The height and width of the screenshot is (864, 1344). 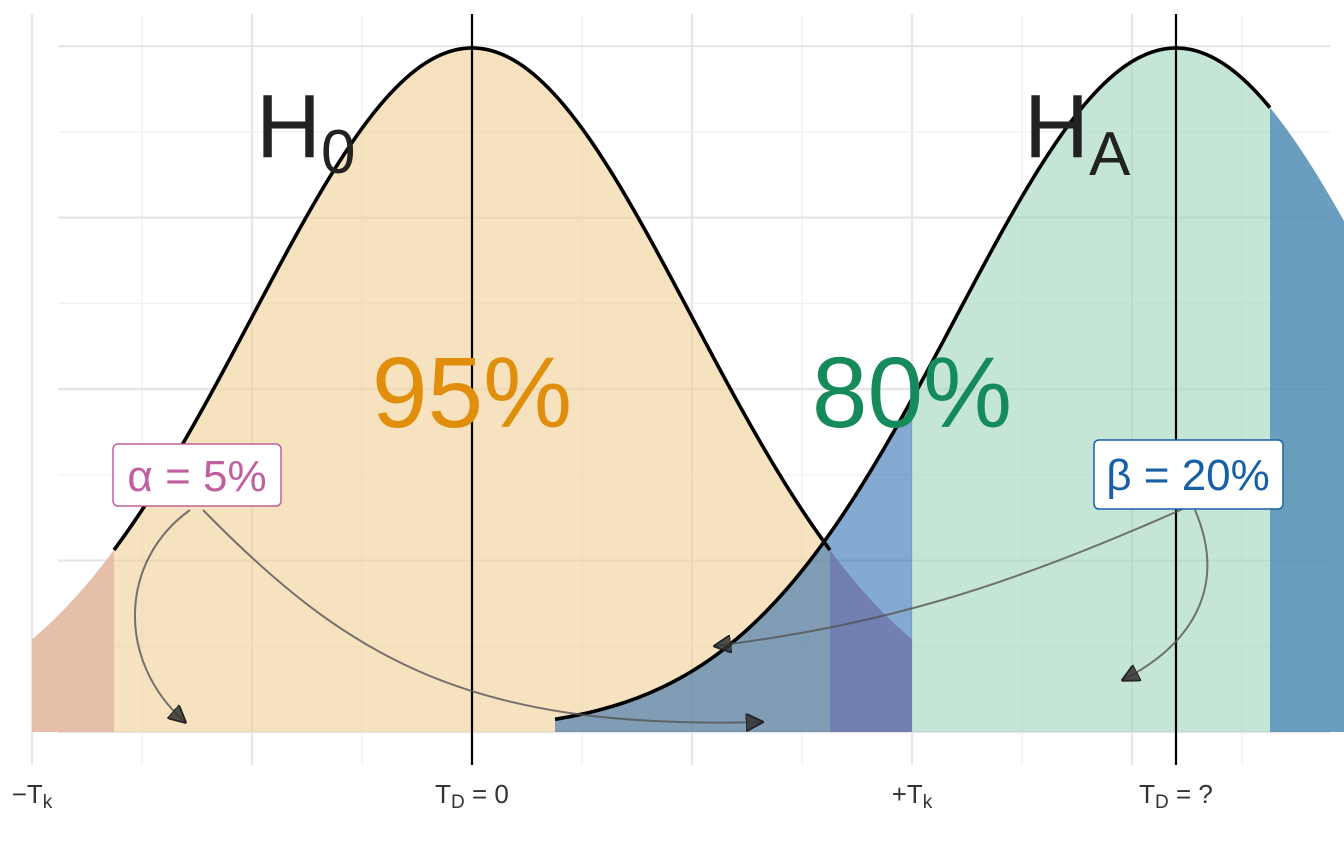 I want to click on h0-label: H0, so click(x=305, y=132).